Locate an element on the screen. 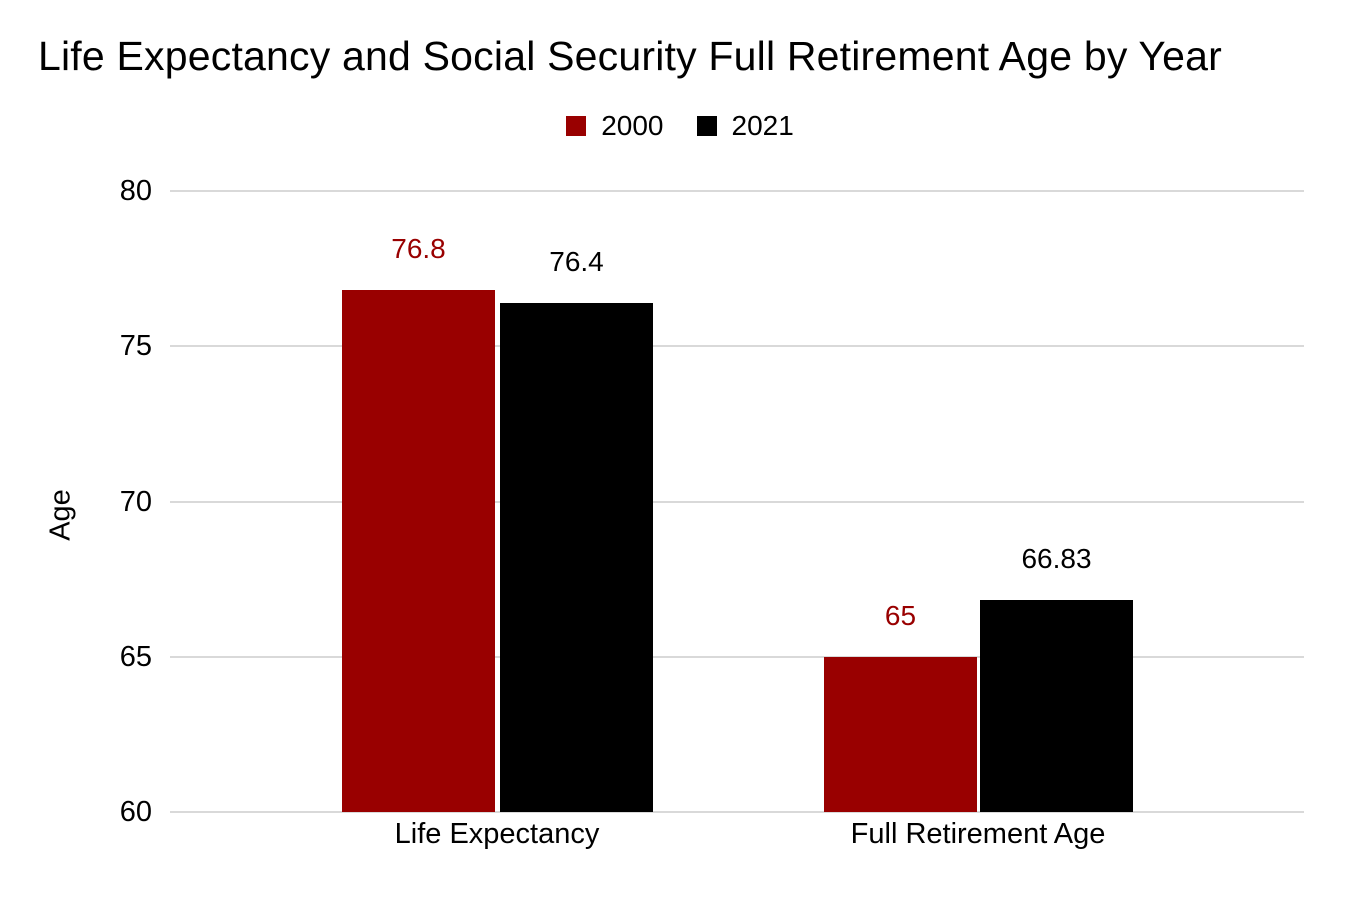 Image resolution: width=1360 pixels, height=915 pixels. bar-life-expectancy-2021 is located at coordinates (576, 557).